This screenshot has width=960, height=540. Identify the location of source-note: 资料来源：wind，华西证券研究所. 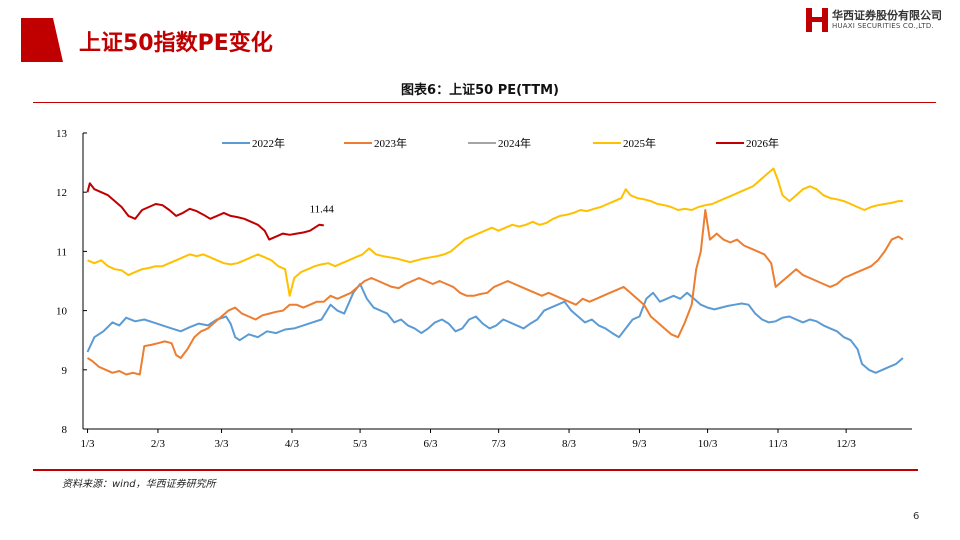
(139, 484).